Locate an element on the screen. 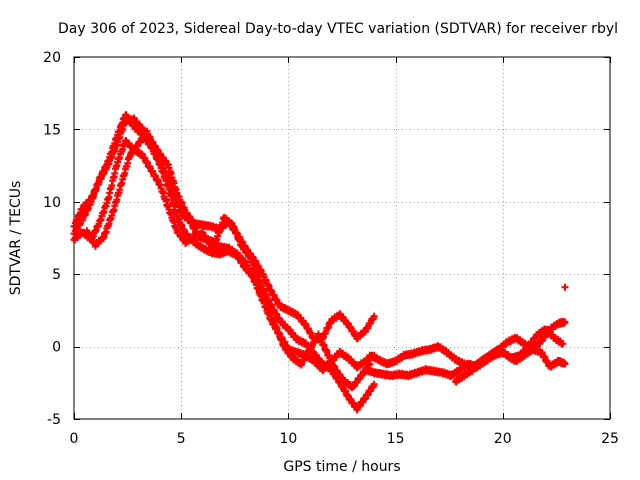  series-outlier is located at coordinates (565, 287).